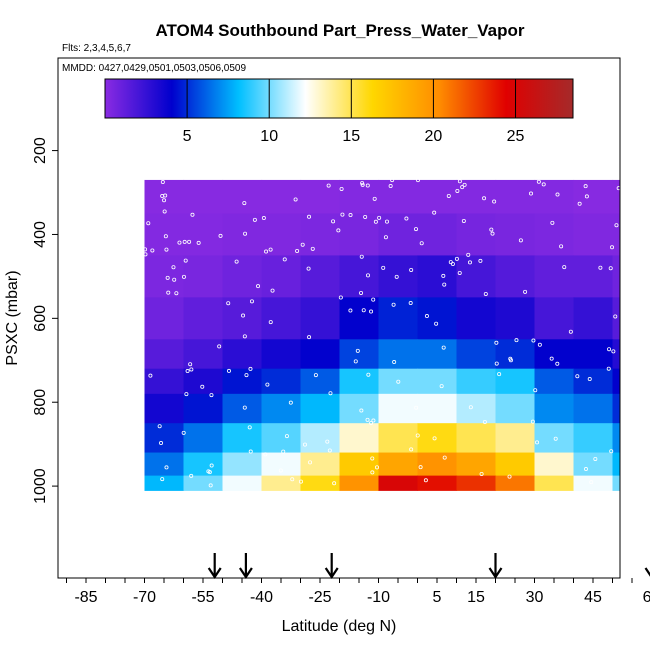  Describe the element at coordinates (339, 98) in the screenshot. I see `colorbar-gradient` at that location.